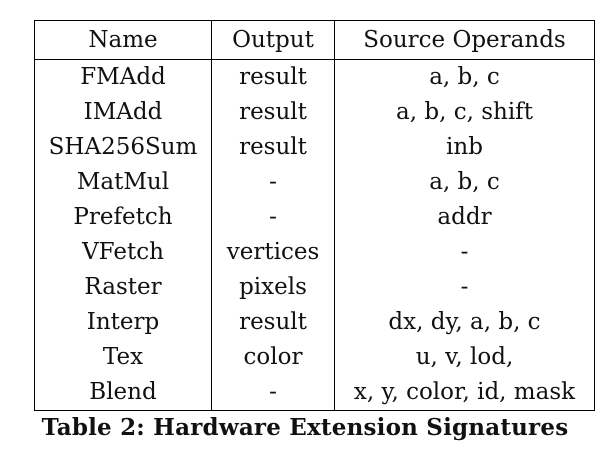 The image size is (610, 460). Describe the element at coordinates (273, 357) in the screenshot. I see `cell-output: color` at that location.